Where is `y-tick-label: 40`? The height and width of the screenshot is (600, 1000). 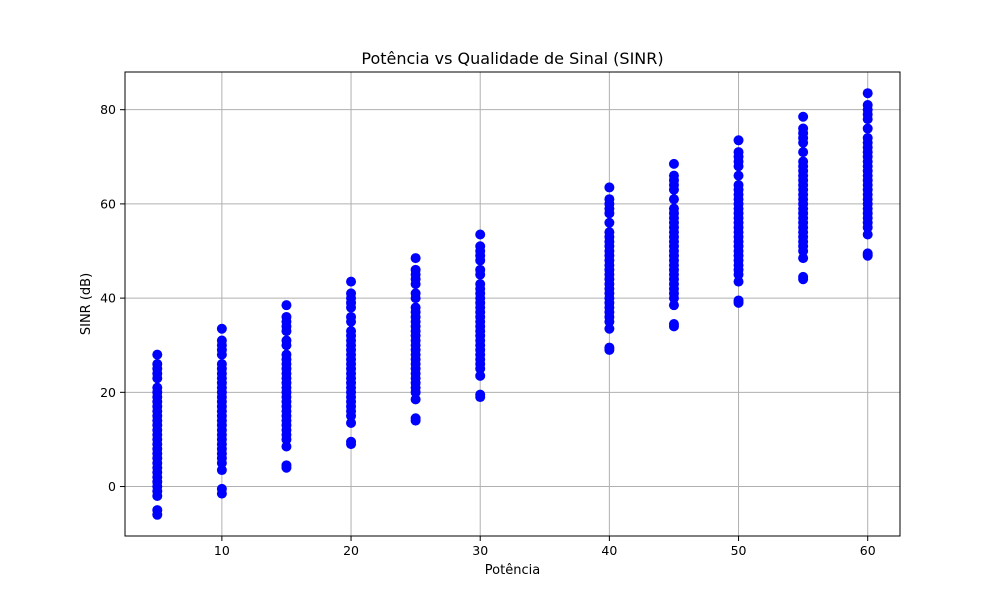
y-tick-label: 40 is located at coordinates (108, 298).